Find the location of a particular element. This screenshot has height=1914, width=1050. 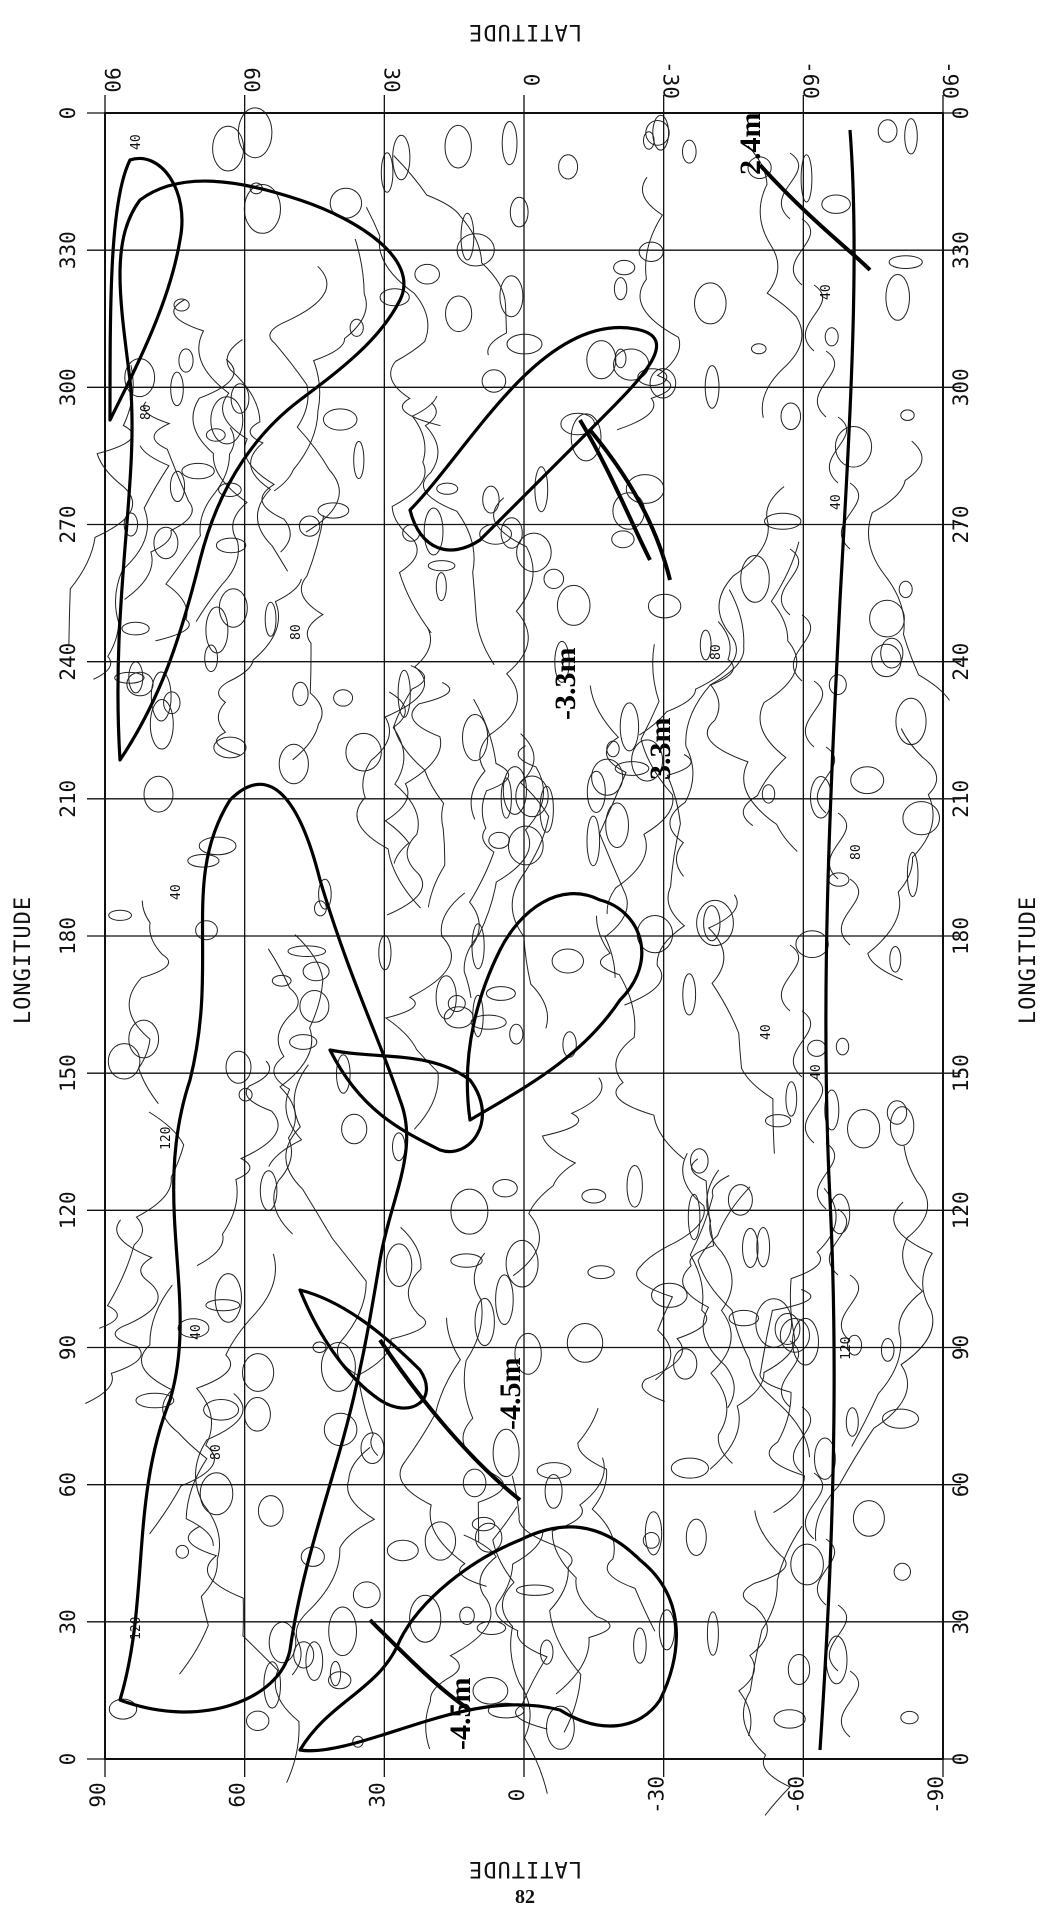

longitude-tick-labels-left: 0 30 60 90 120 150 180 210 240 270 300 330 0 is located at coordinates (68, 936).